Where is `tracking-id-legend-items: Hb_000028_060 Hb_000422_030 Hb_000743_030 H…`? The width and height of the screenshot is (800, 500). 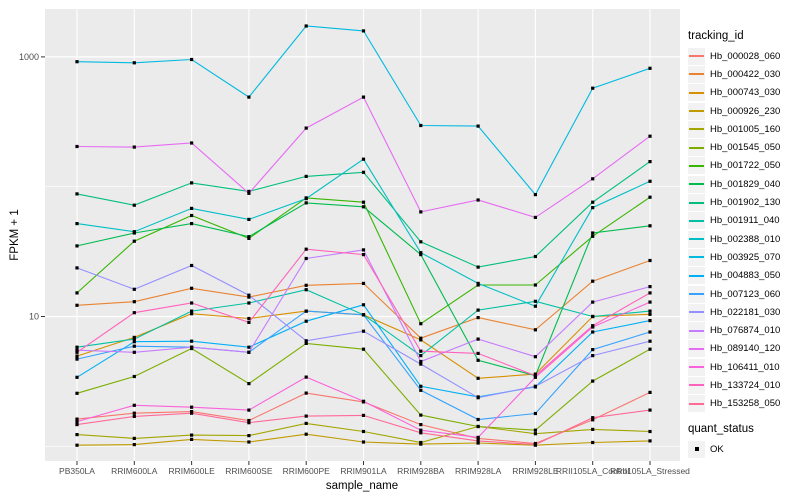
tracking-id-legend-items: Hb_000028_060 Hb_000422_030 Hb_000743_030 H… is located at coordinates (744, 230).